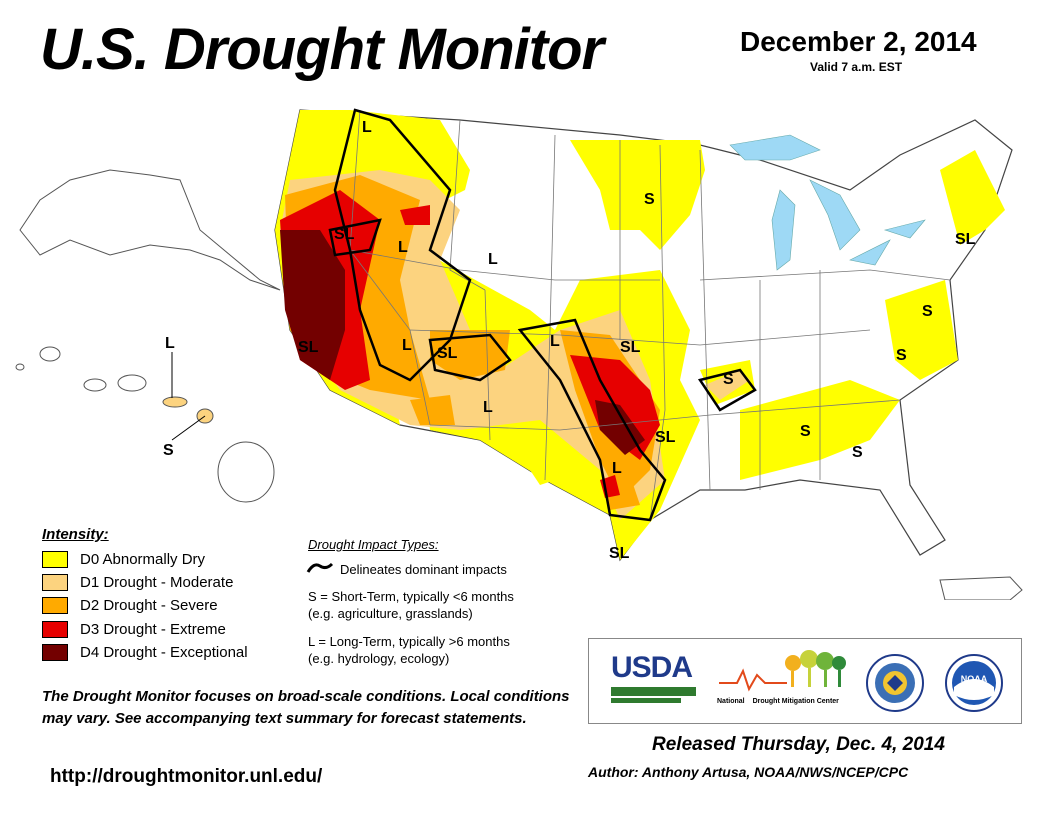  I want to click on label-ok-sl: SL, so click(665, 437).